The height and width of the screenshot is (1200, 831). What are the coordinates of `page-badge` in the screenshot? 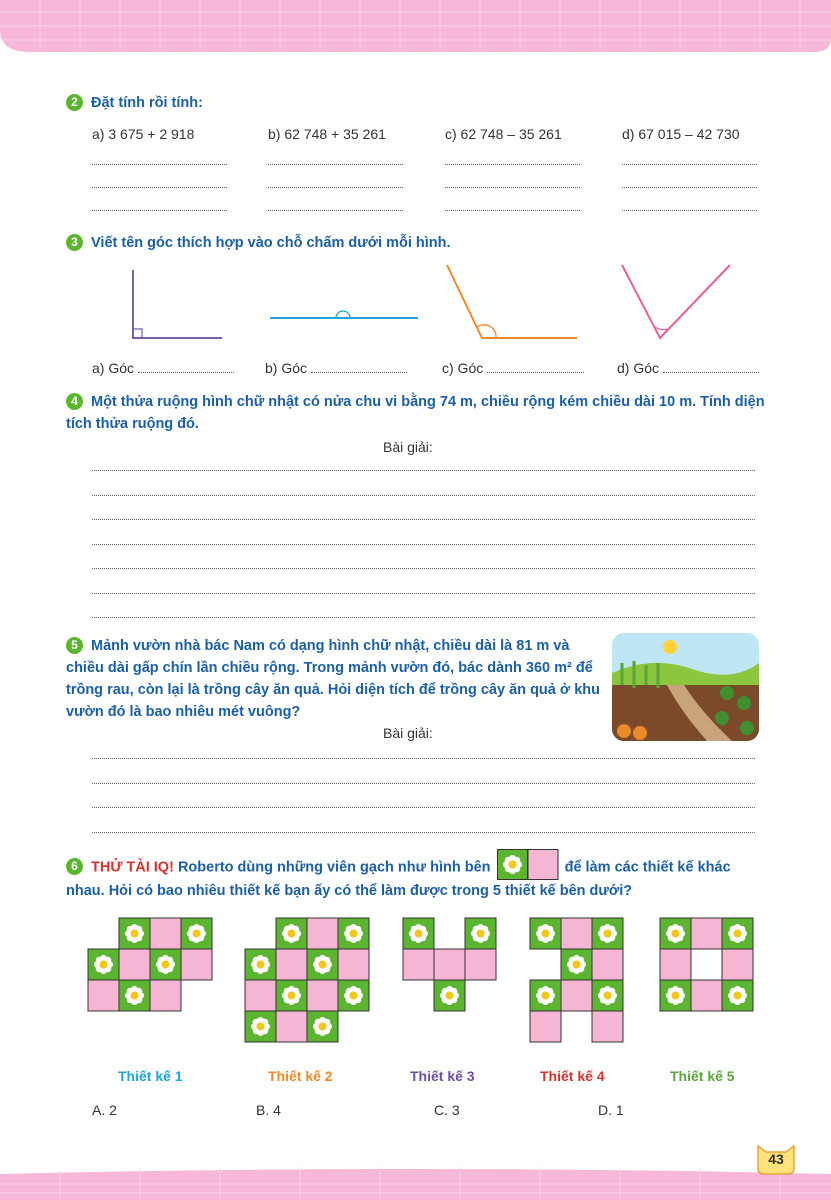 It's located at (776, 1159).